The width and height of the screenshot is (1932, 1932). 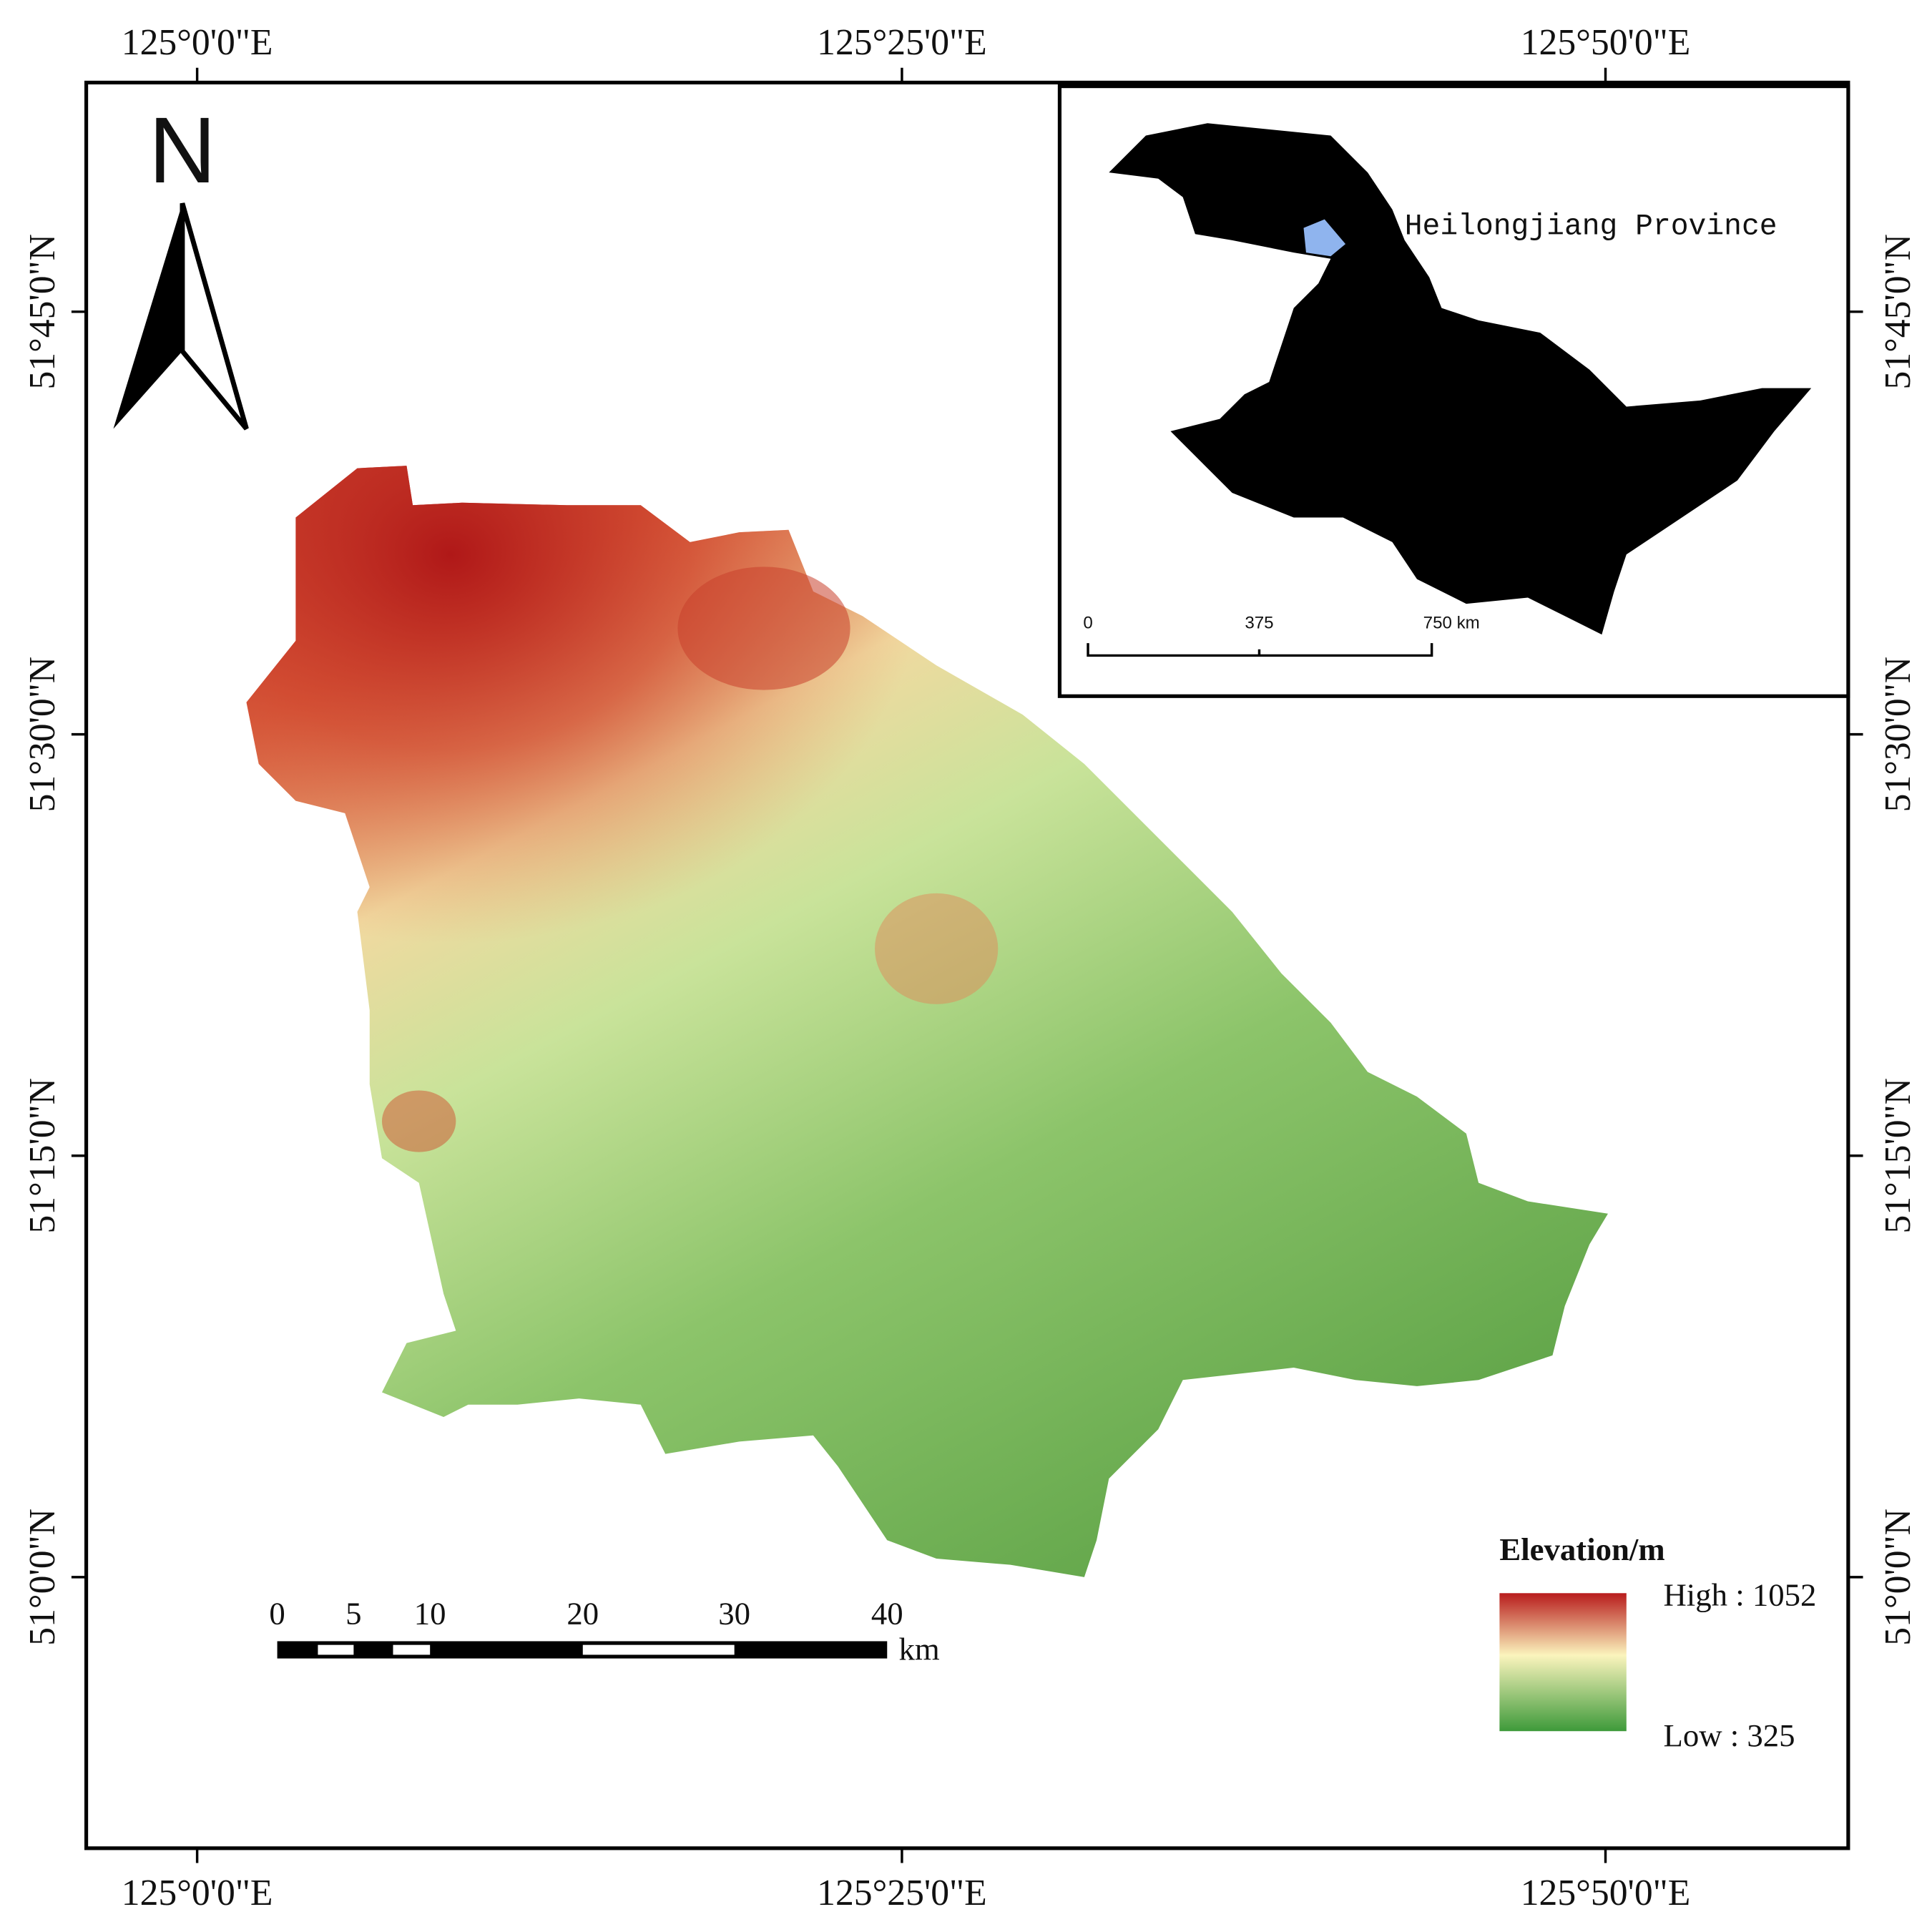 What do you see at coordinates (1581, 1549) in the screenshot?
I see `legend-title: Elevation/m` at bounding box center [1581, 1549].